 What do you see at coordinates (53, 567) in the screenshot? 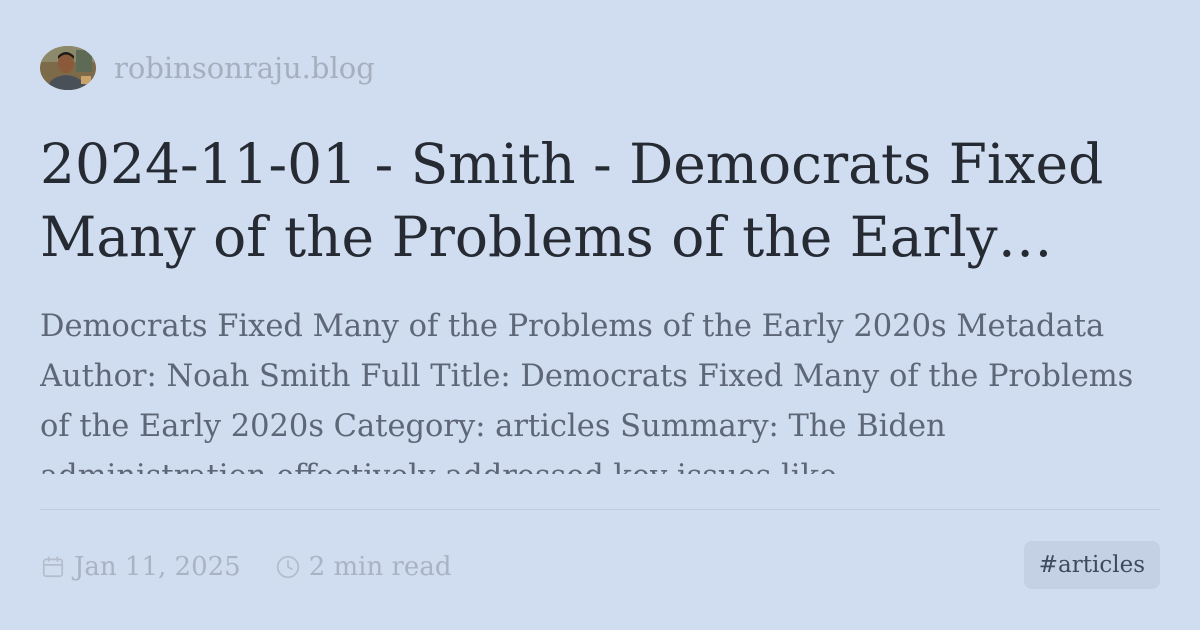
I see `calendar-icon` at bounding box center [53, 567].